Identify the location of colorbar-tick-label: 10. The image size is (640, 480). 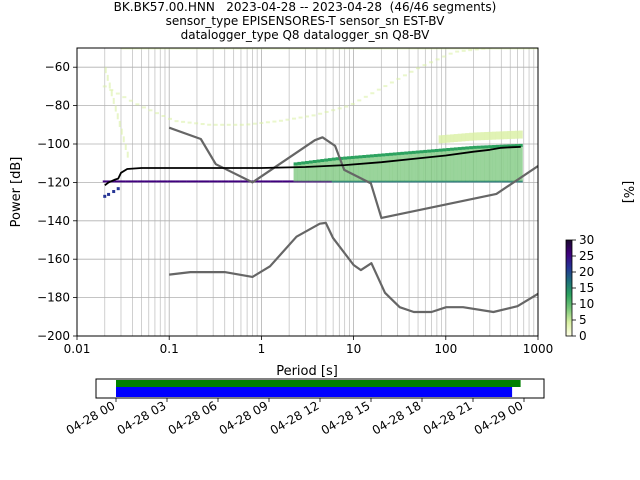
(586, 304).